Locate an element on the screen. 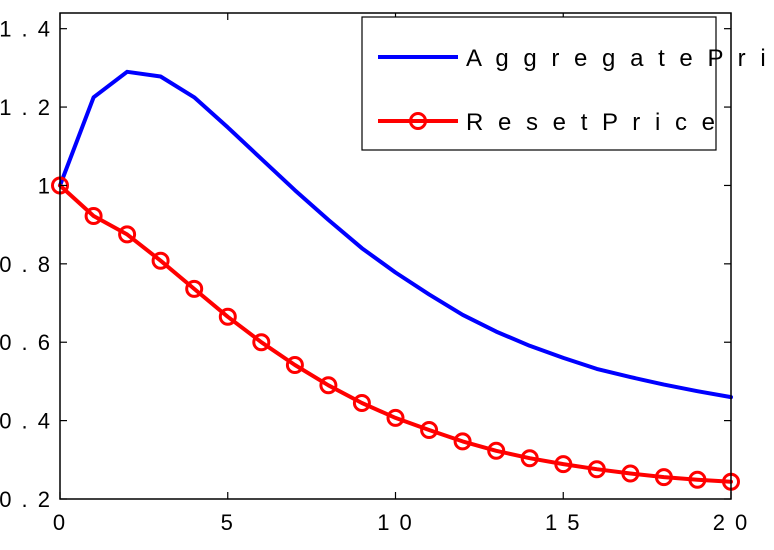 This screenshot has width=774, height=550. y-tick-label: 0 . 4 is located at coordinates (26, 421).